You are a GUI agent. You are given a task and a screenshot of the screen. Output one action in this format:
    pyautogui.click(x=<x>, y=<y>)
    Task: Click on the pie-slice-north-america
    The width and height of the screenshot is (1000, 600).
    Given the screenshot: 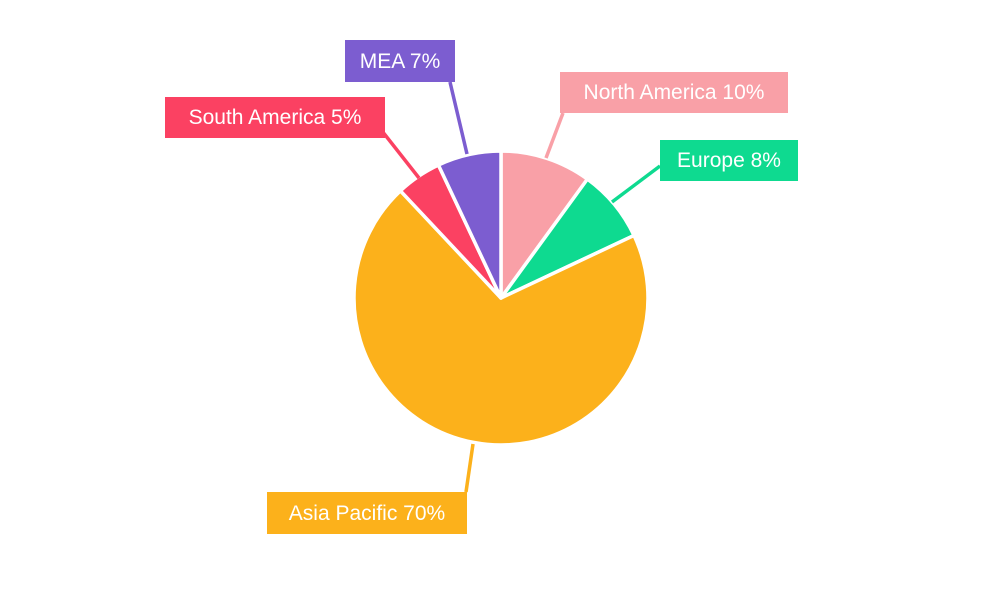 What is the action you would take?
    pyautogui.click(x=544, y=224)
    